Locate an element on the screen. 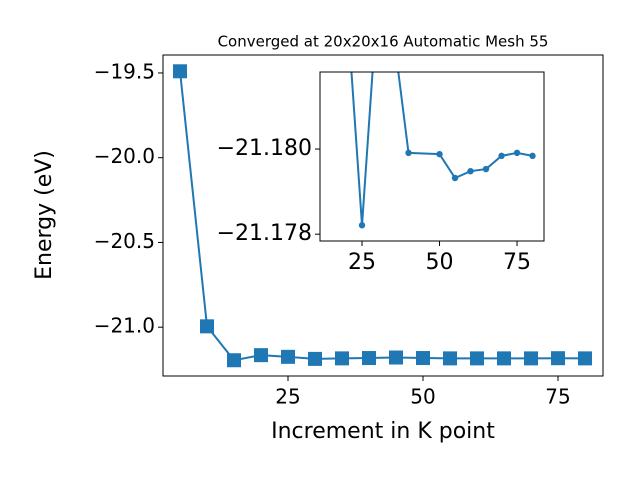  y-axis-label: Energy (eV) is located at coordinates (44, 215).